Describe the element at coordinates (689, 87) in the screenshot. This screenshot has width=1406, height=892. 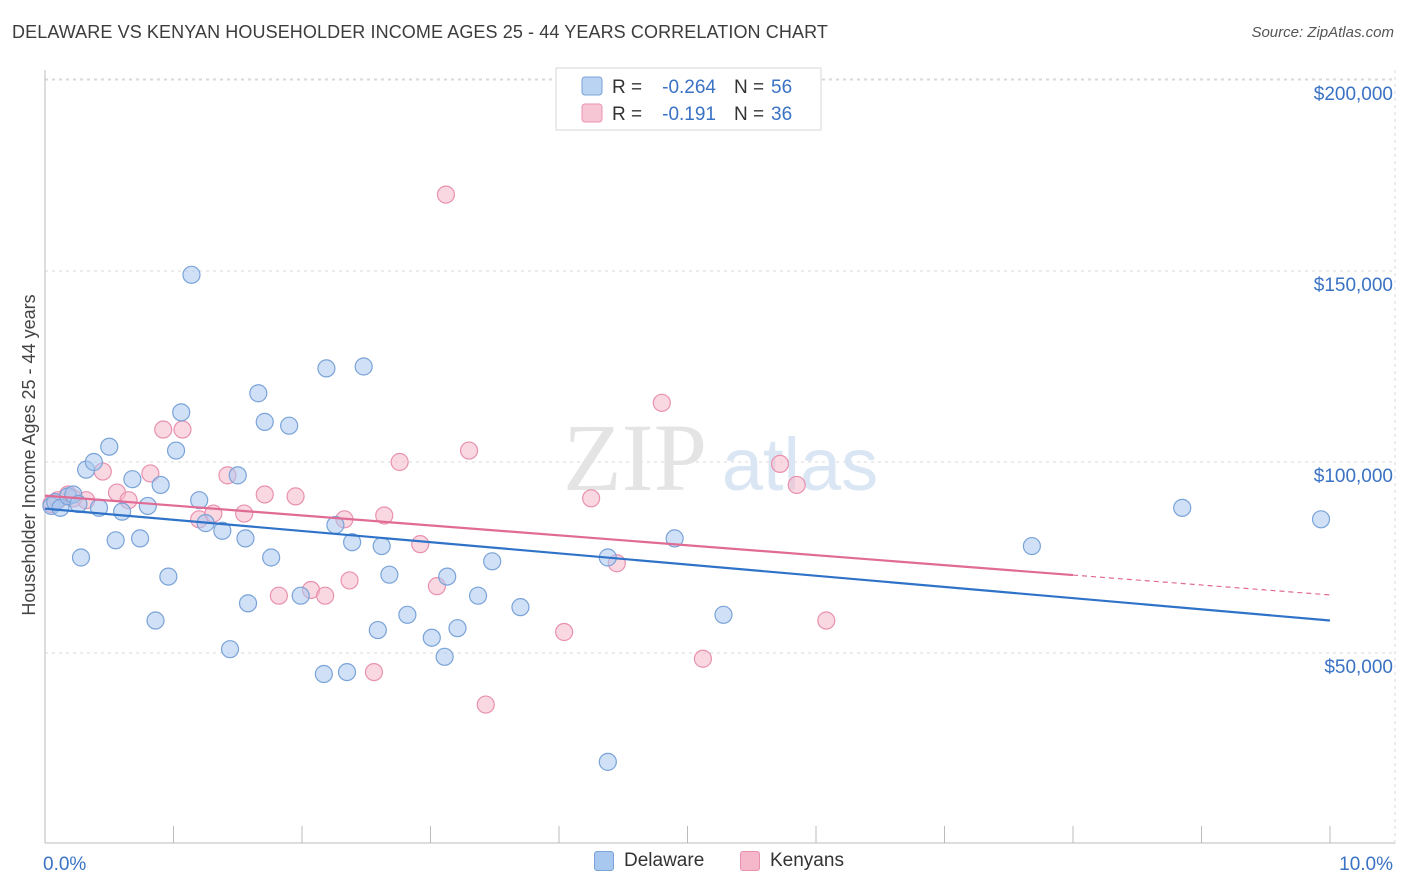
I see `legend-r-value: -0.264` at that location.